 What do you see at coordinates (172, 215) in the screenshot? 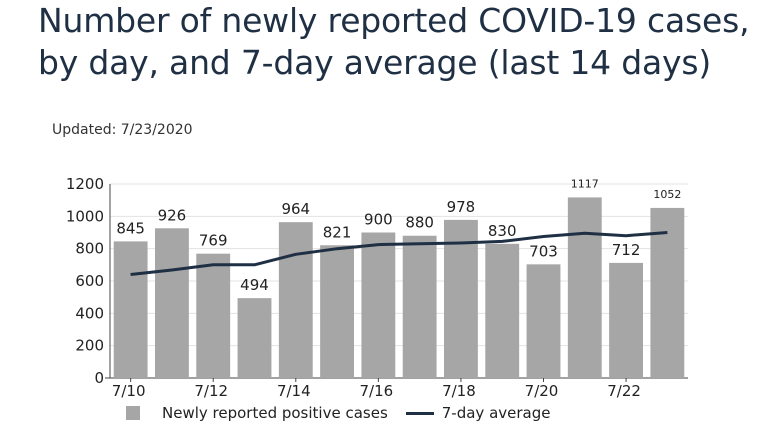
I see `bar-data-label: 926` at bounding box center [172, 215].